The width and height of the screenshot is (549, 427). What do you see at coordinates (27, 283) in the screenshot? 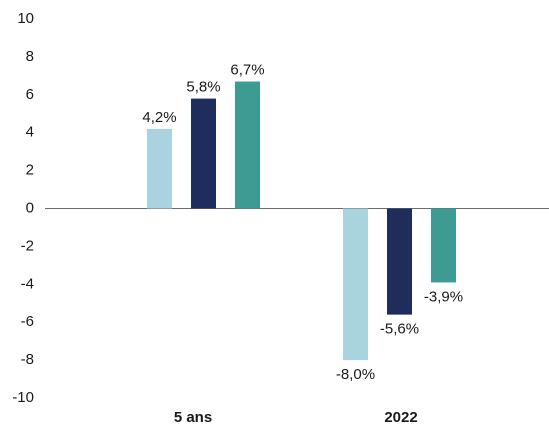
I see `y-tick-label: -4` at bounding box center [27, 283].